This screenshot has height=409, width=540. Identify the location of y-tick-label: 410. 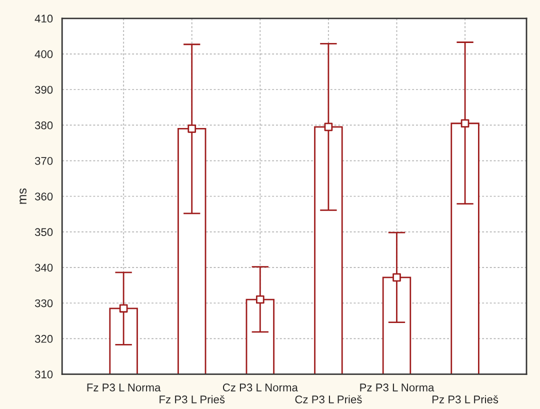
(43, 18).